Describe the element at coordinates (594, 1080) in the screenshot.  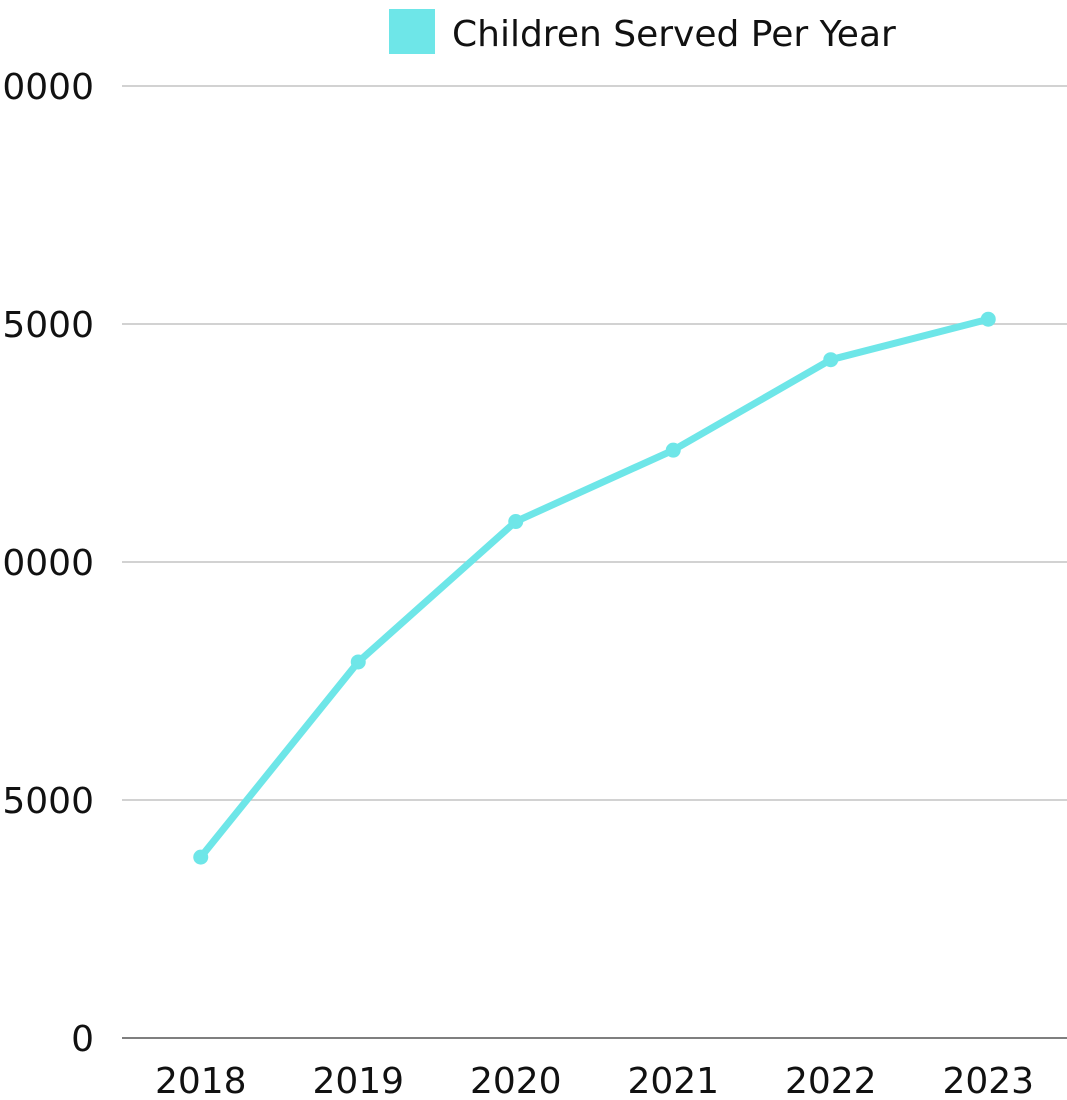
I see `x-axis-labels: 2018 2019 2020 2021 2022 2023` at that location.